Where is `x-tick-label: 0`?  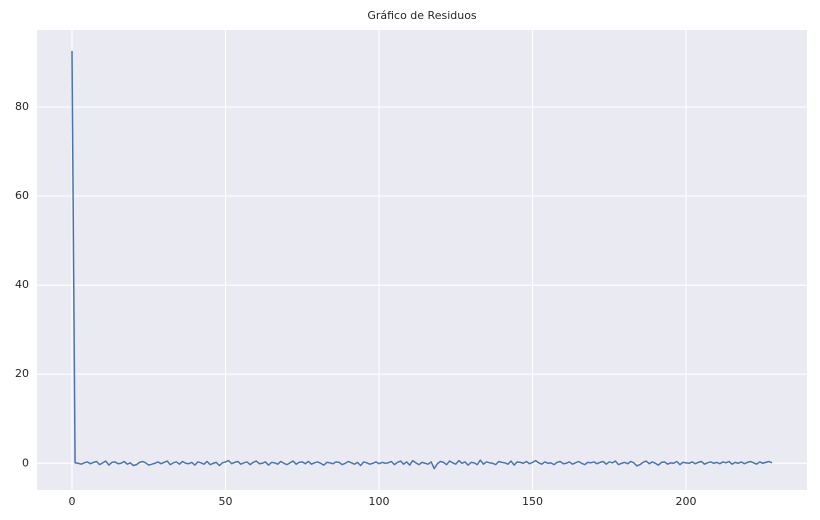 x-tick-label: 0 is located at coordinates (72, 501).